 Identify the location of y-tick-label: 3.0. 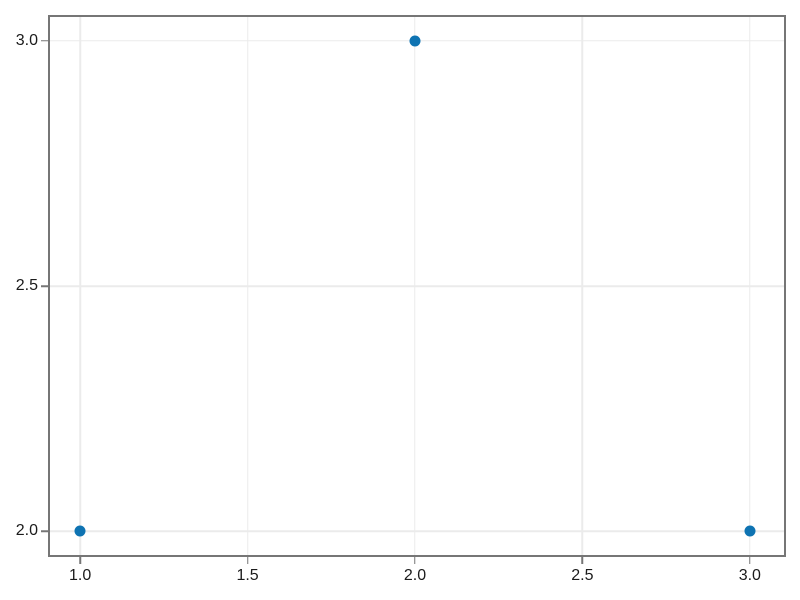
(26, 40).